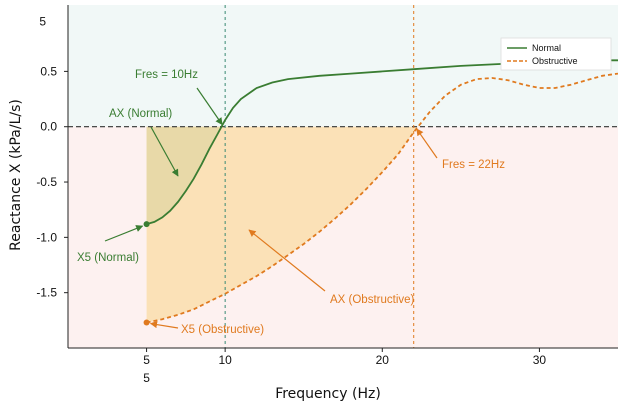 The height and width of the screenshot is (406, 618). I want to click on x-axis-title: Frequency (Hz), so click(328, 394).